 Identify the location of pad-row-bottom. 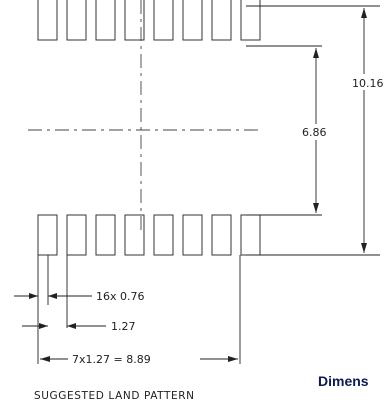
(149, 235).